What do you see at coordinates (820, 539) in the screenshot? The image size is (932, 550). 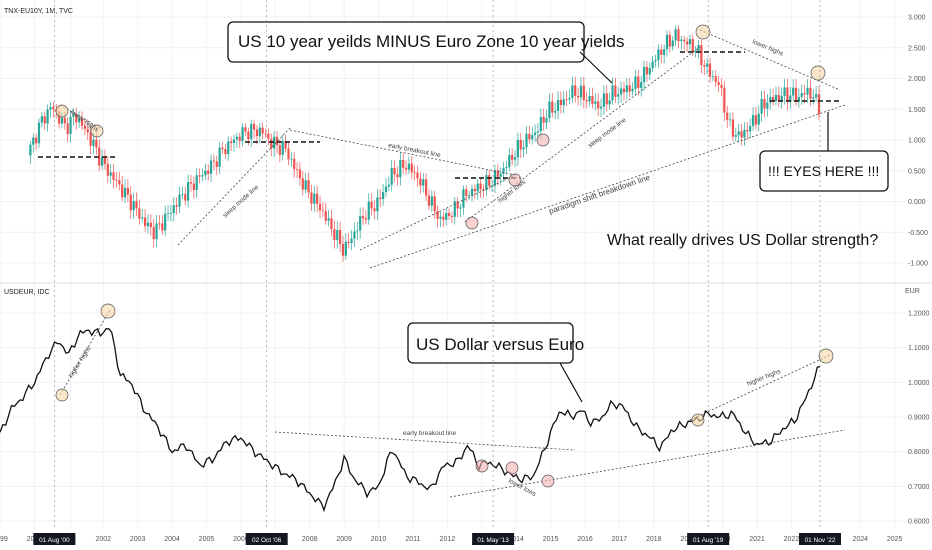 I see `highlight-date-box` at bounding box center [820, 539].